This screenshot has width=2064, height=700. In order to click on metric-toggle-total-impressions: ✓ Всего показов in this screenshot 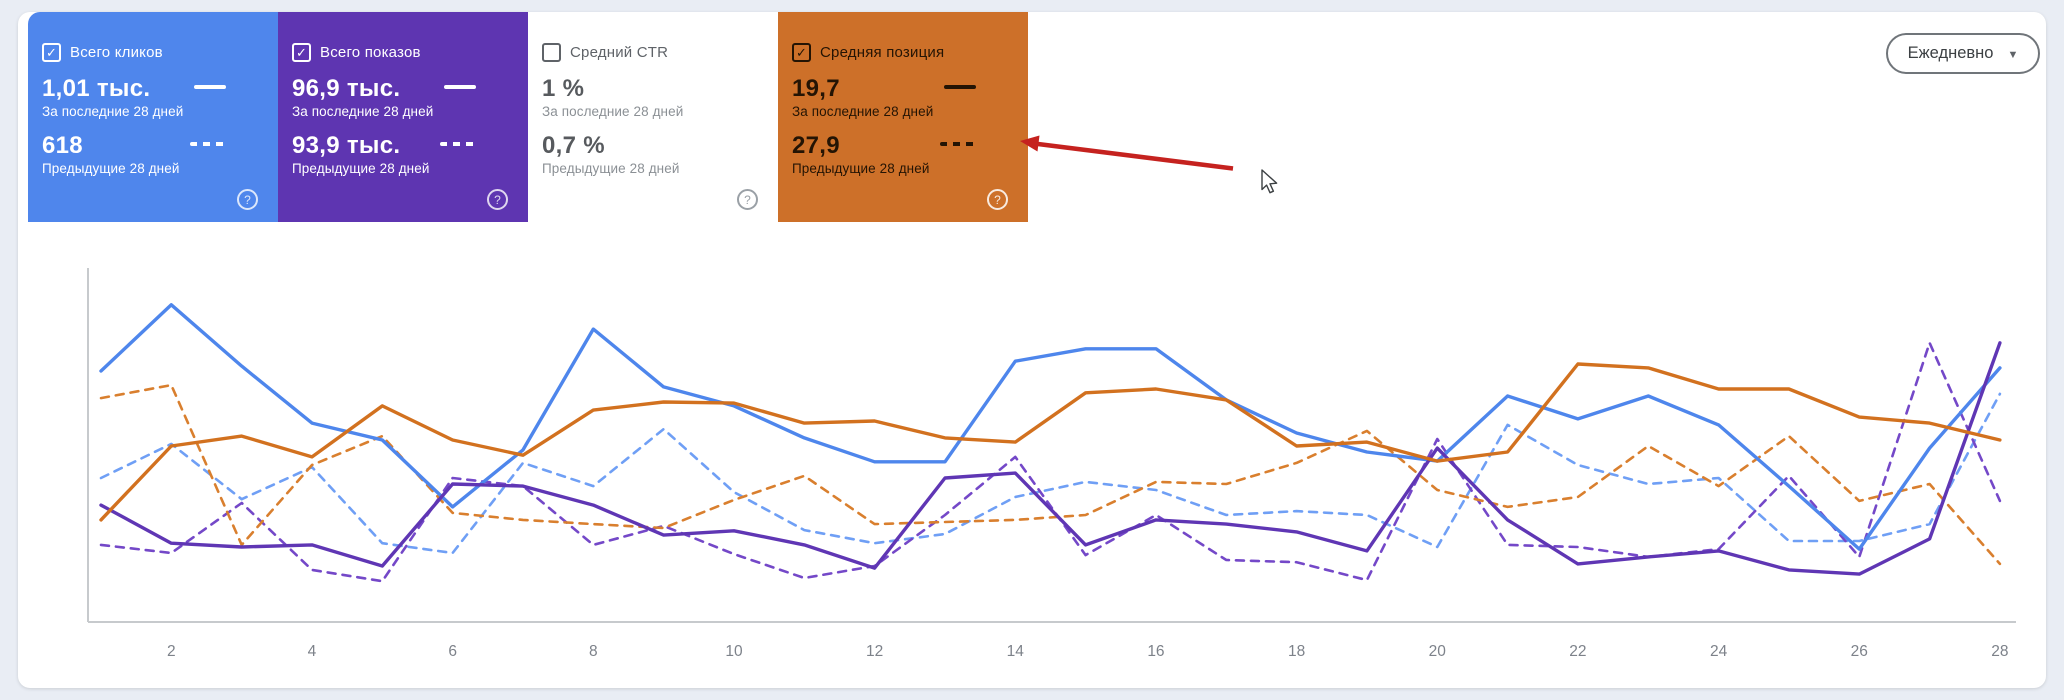, I will do `click(402, 52)`.